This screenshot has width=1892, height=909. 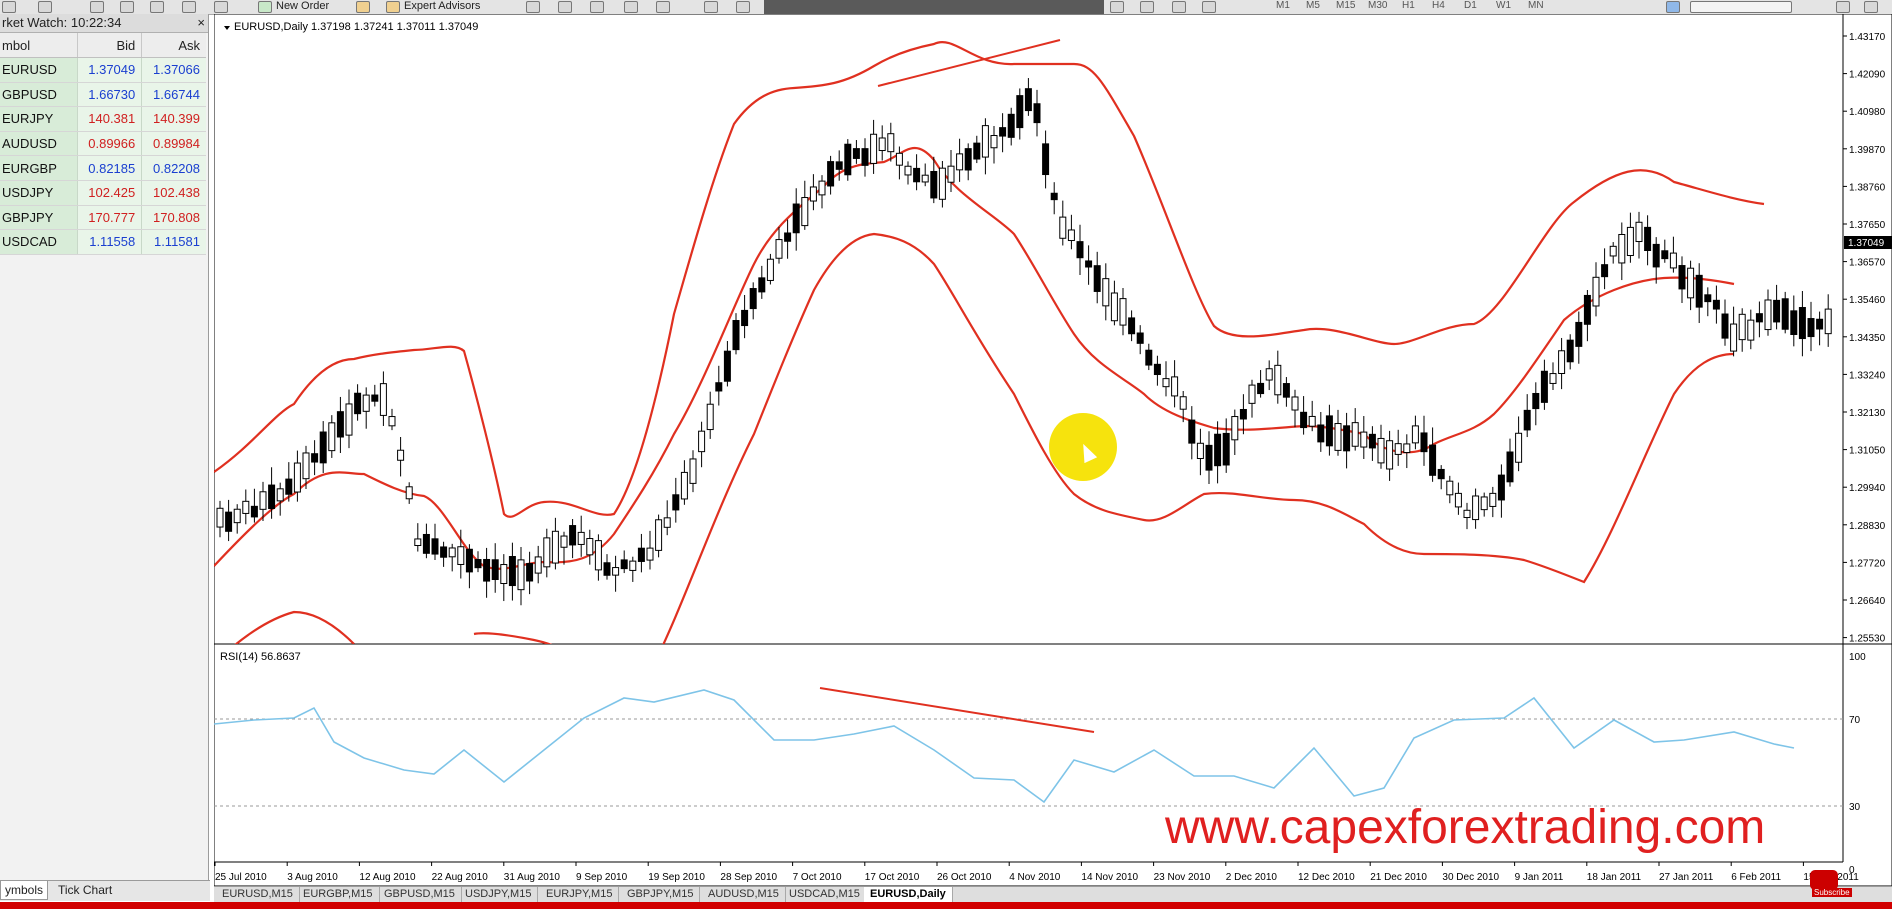 I want to click on symbol-cell: USDJPY, so click(x=39, y=193).